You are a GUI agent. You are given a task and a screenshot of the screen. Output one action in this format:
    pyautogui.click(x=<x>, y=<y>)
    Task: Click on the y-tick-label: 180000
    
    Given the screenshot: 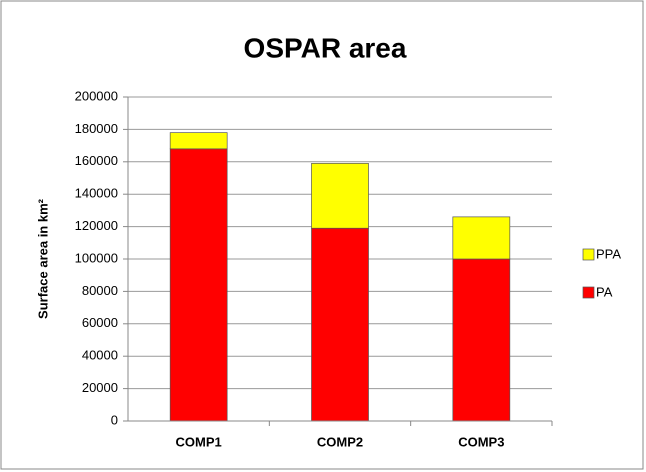 What is the action you would take?
    pyautogui.click(x=96, y=128)
    